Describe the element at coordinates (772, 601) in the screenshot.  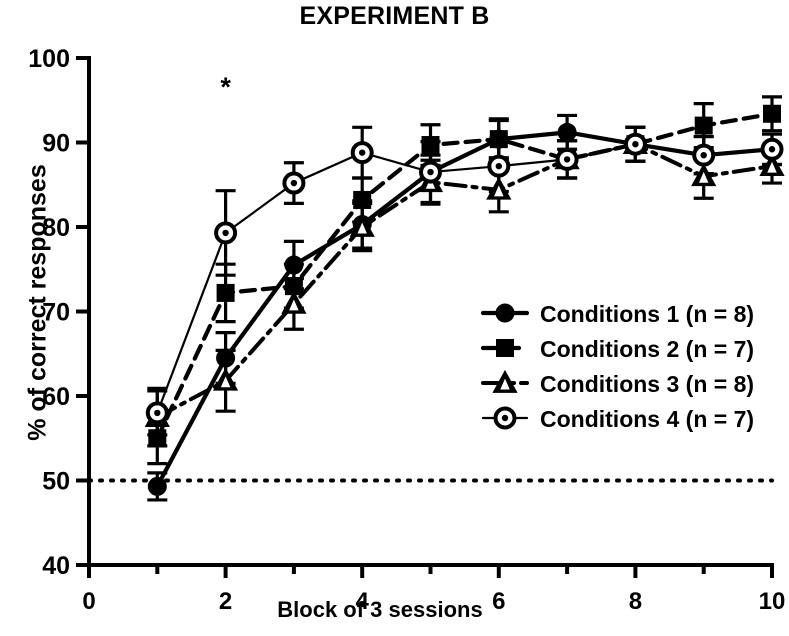
I see `x-tick-label: 10` at that location.